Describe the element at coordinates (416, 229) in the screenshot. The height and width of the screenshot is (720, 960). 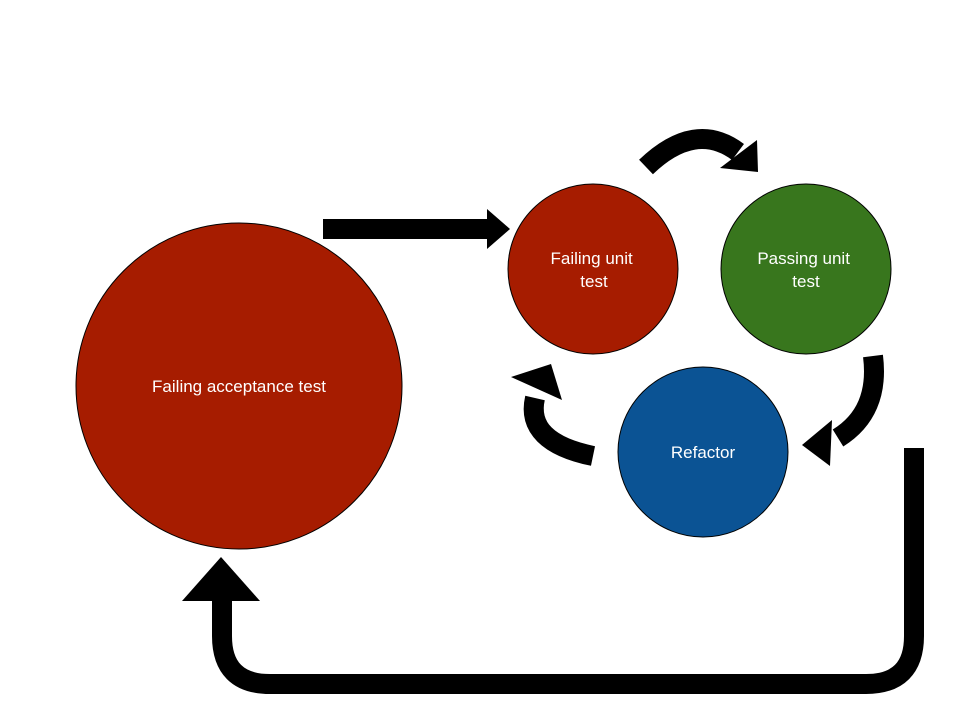
I see `arrow-acceptance-to-failing-unit` at that location.